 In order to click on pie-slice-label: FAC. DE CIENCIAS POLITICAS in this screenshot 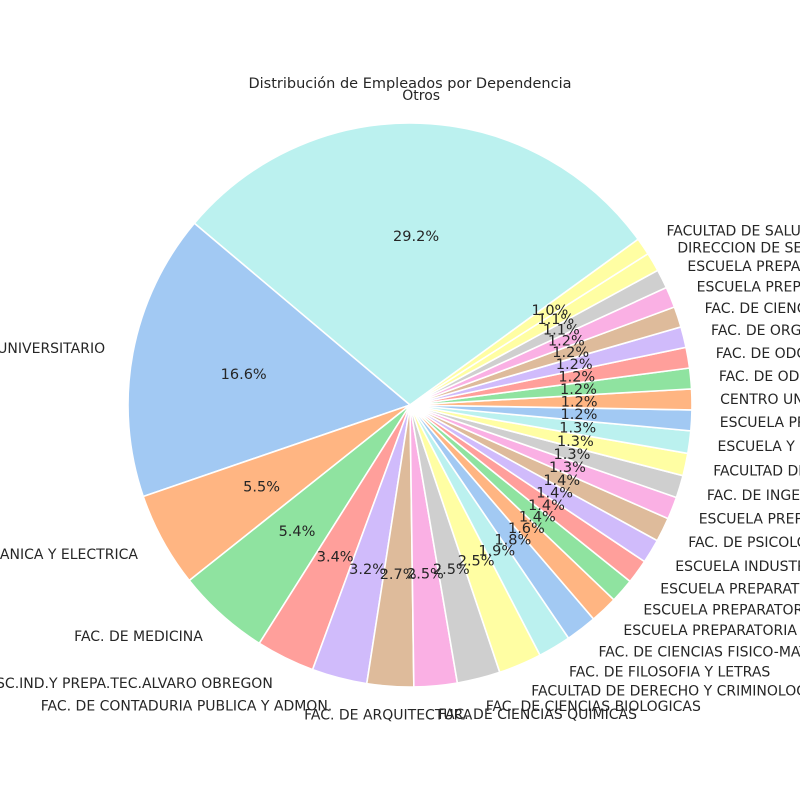, I will do `click(752, 309)`.